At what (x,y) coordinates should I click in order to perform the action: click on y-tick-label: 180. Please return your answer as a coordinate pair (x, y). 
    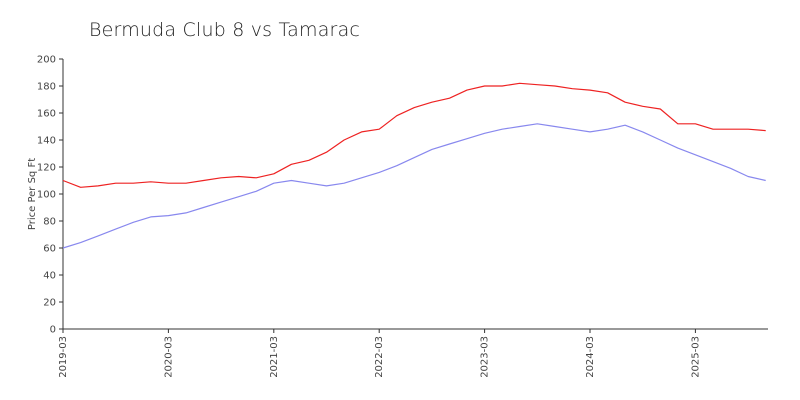
    Looking at the image, I should click on (46, 87).